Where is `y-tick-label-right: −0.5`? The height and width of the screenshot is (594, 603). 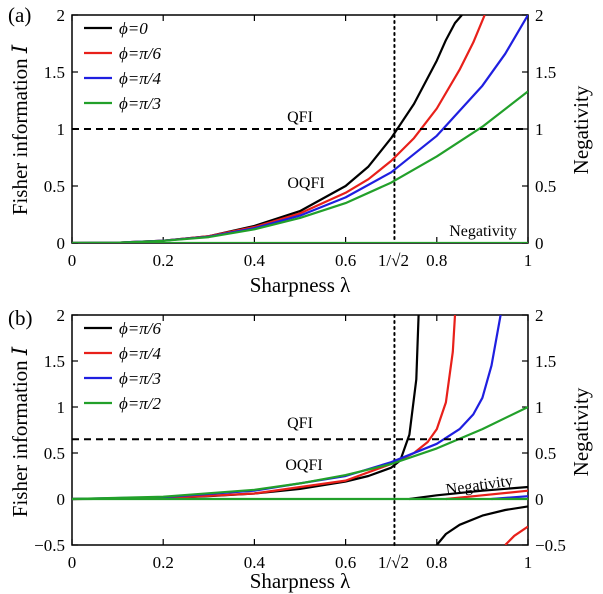
y-tick-label-right: −0.5 is located at coordinates (550, 545).